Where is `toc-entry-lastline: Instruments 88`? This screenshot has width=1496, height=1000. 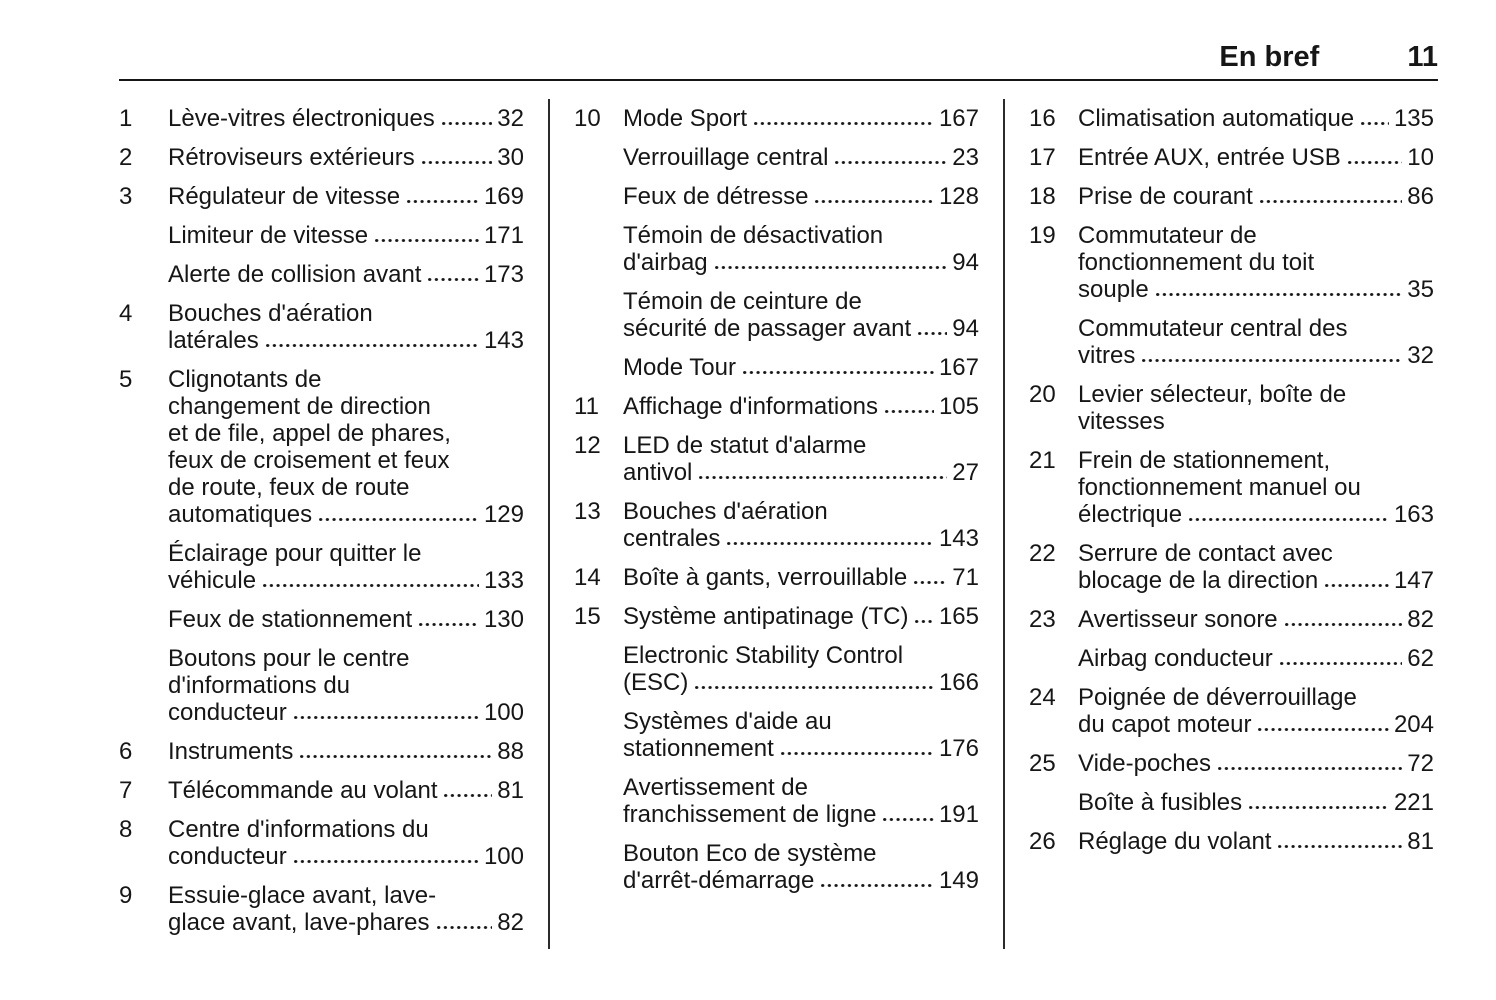
toc-entry-lastline: Instruments 88 is located at coordinates (346, 751).